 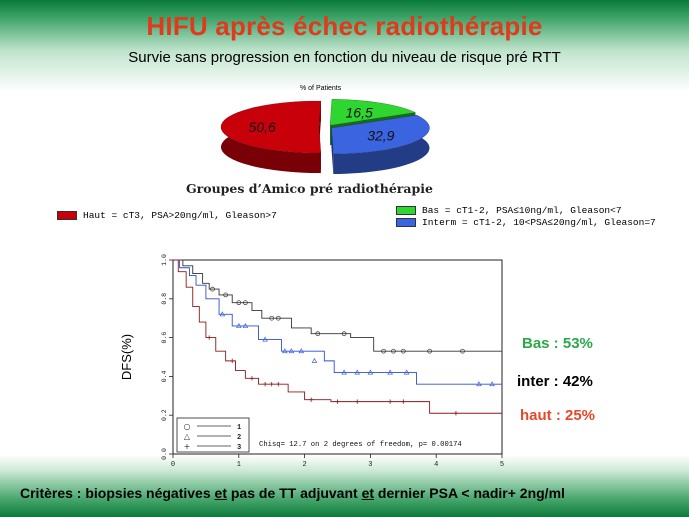 What do you see at coordinates (469, 493) in the screenshot?
I see `footer-part3: dernier PSA < nadir+ 2ng/ml` at bounding box center [469, 493].